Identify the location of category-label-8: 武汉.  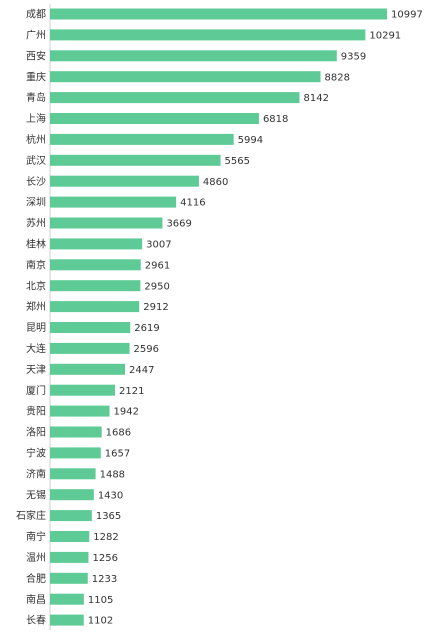
(36, 160).